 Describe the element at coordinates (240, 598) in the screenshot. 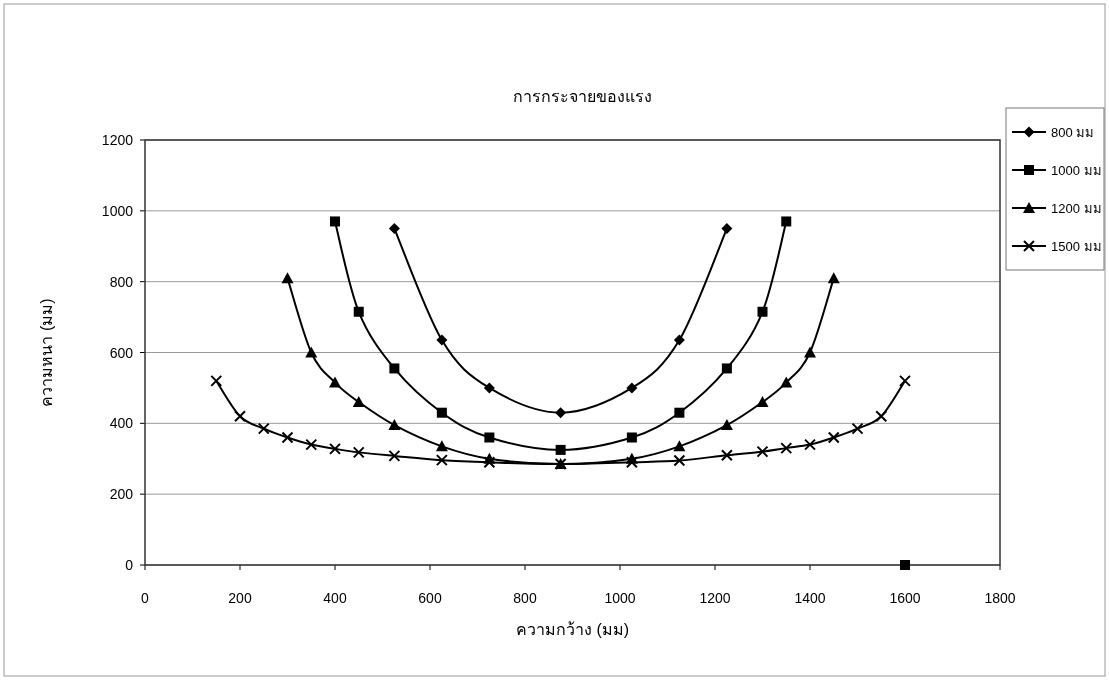

I see `x-tick-label: 200` at that location.